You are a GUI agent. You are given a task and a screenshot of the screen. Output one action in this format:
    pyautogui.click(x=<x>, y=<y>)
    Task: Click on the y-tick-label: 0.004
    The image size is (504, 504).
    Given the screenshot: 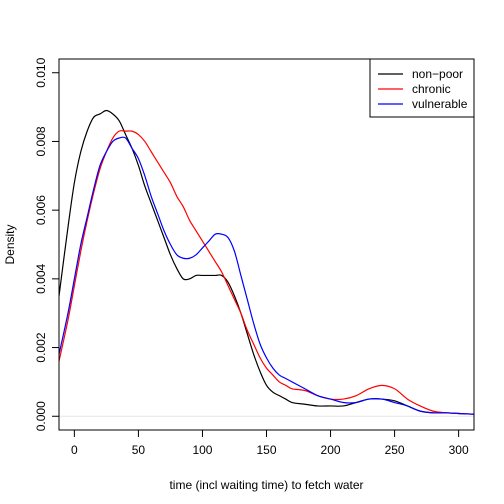 What is the action you would take?
    pyautogui.click(x=41, y=279)
    